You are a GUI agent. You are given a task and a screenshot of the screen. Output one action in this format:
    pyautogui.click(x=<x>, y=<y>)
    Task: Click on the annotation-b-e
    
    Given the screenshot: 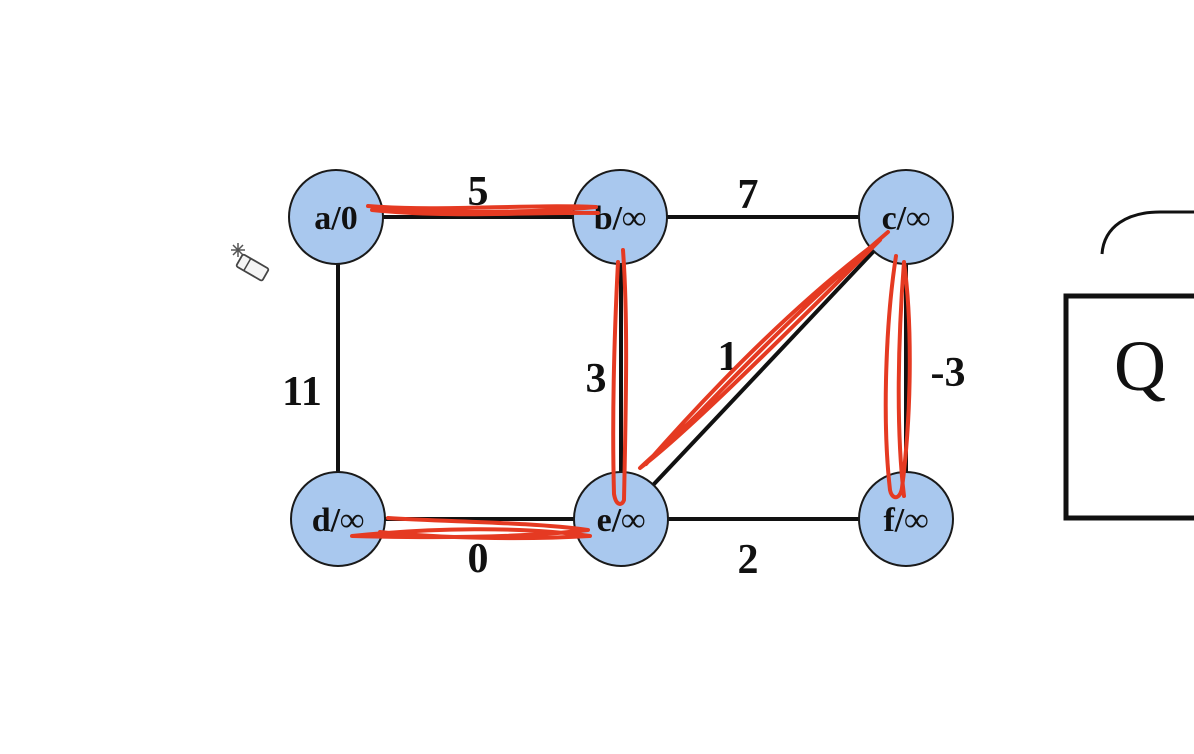 What is the action you would take?
    pyautogui.click(x=620, y=377)
    